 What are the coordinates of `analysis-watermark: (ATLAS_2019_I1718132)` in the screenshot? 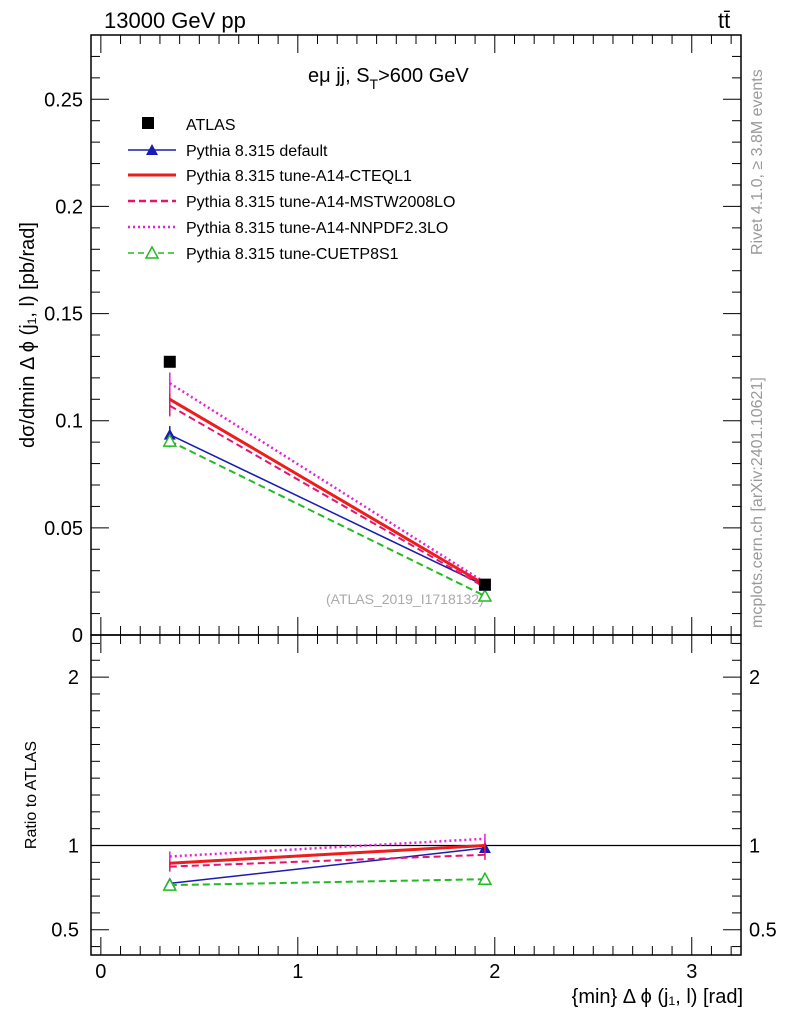 It's located at (405, 599).